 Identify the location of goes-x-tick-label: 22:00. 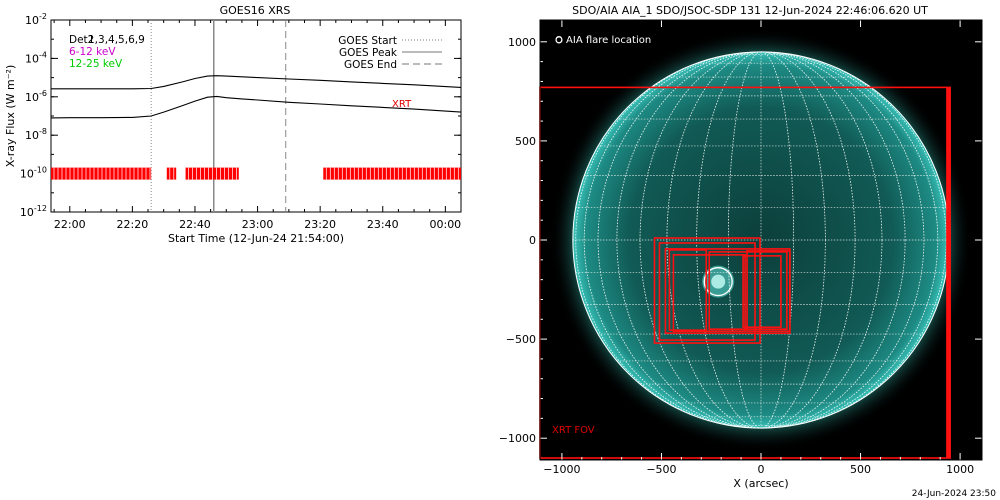
(70, 224).